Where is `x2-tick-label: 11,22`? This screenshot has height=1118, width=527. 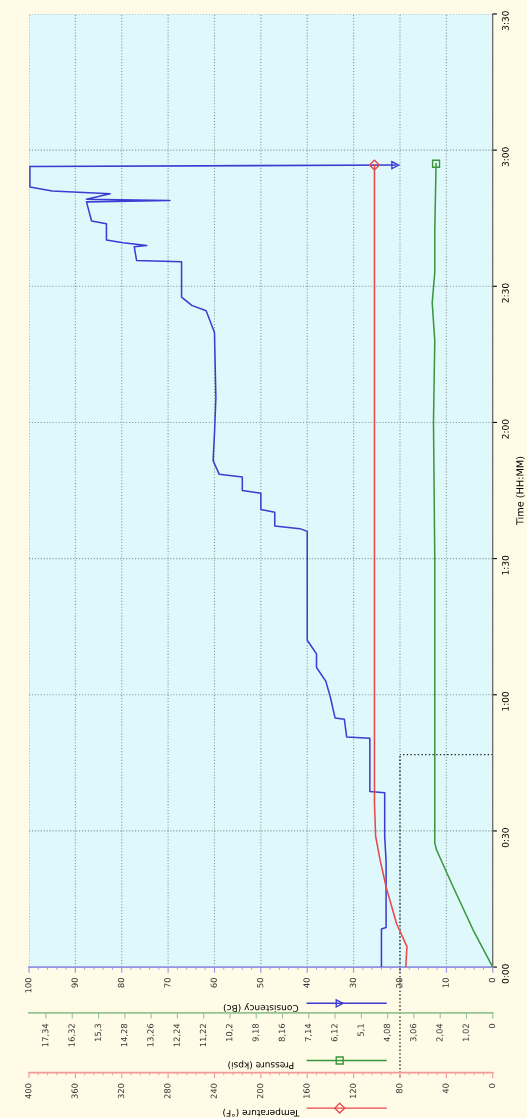 x2-tick-label: 11,22 is located at coordinates (203, 1035).